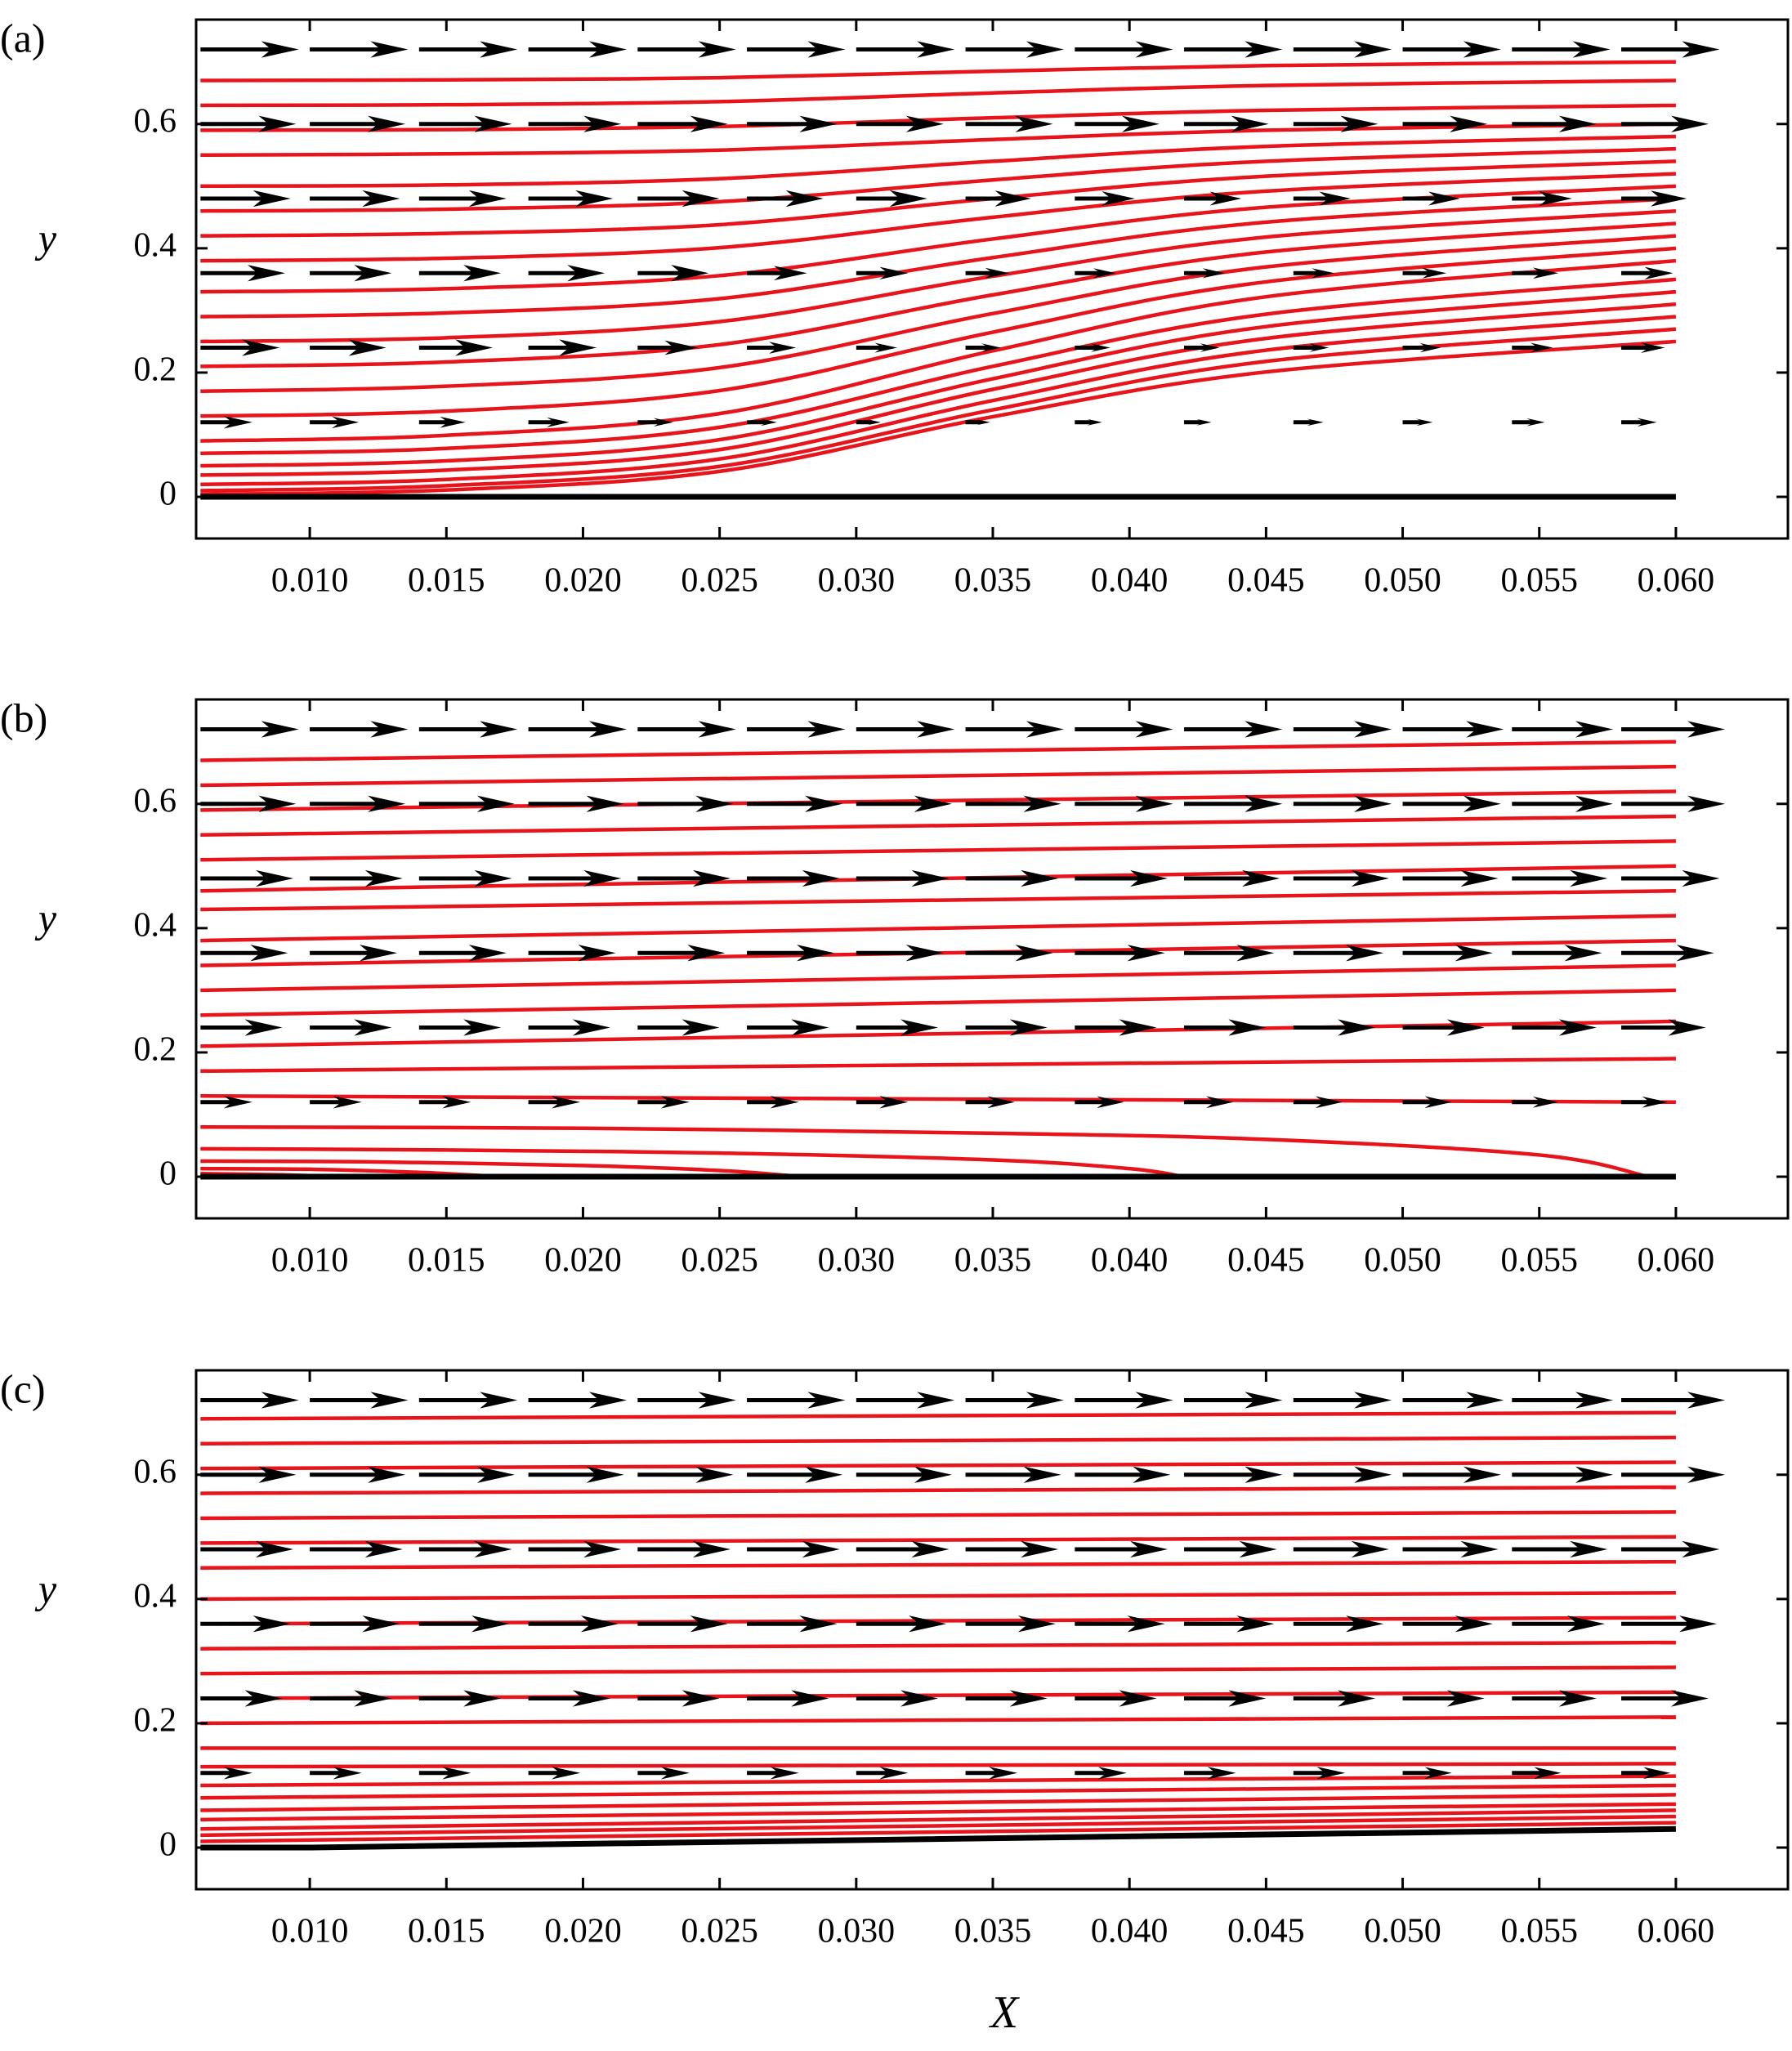 The height and width of the screenshot is (2051, 1792). Describe the element at coordinates (583, 581) in the screenshot. I see `x-tick-label: 0.020` at that location.